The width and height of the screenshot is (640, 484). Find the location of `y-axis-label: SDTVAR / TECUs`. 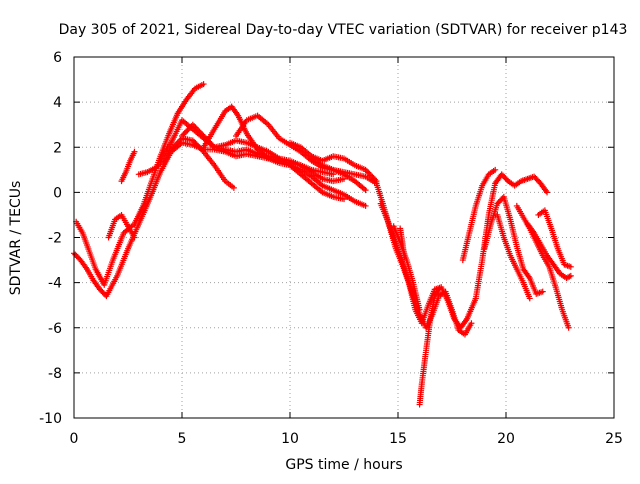

y-axis-label: SDTVAR / TECUs is located at coordinates (16, 238).